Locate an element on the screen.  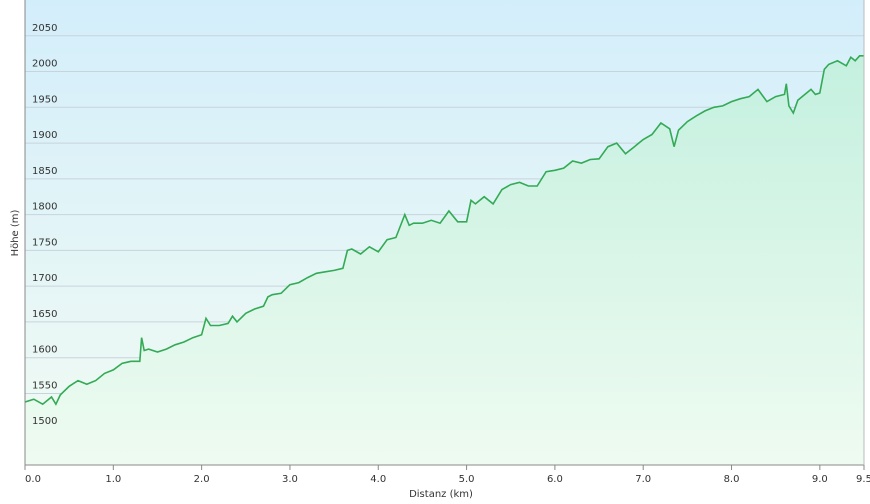
x-tick-label: 2.0 is located at coordinates (202, 479).